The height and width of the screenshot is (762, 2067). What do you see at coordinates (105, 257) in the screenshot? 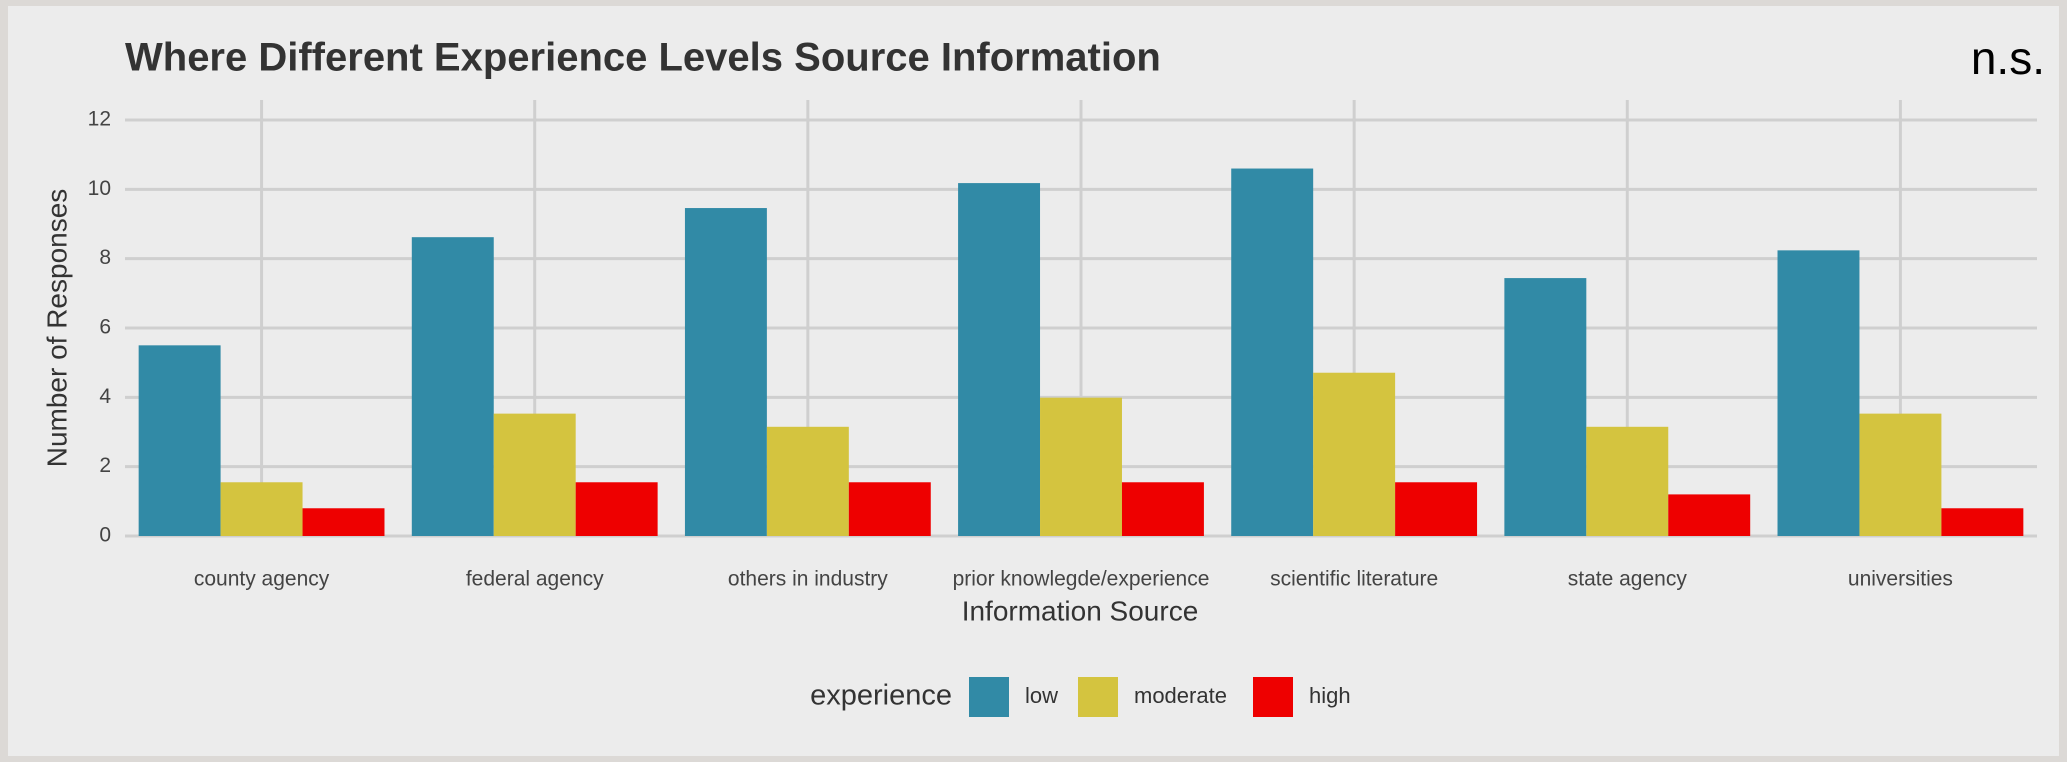
I see `y-tick-label: 8` at bounding box center [105, 257].